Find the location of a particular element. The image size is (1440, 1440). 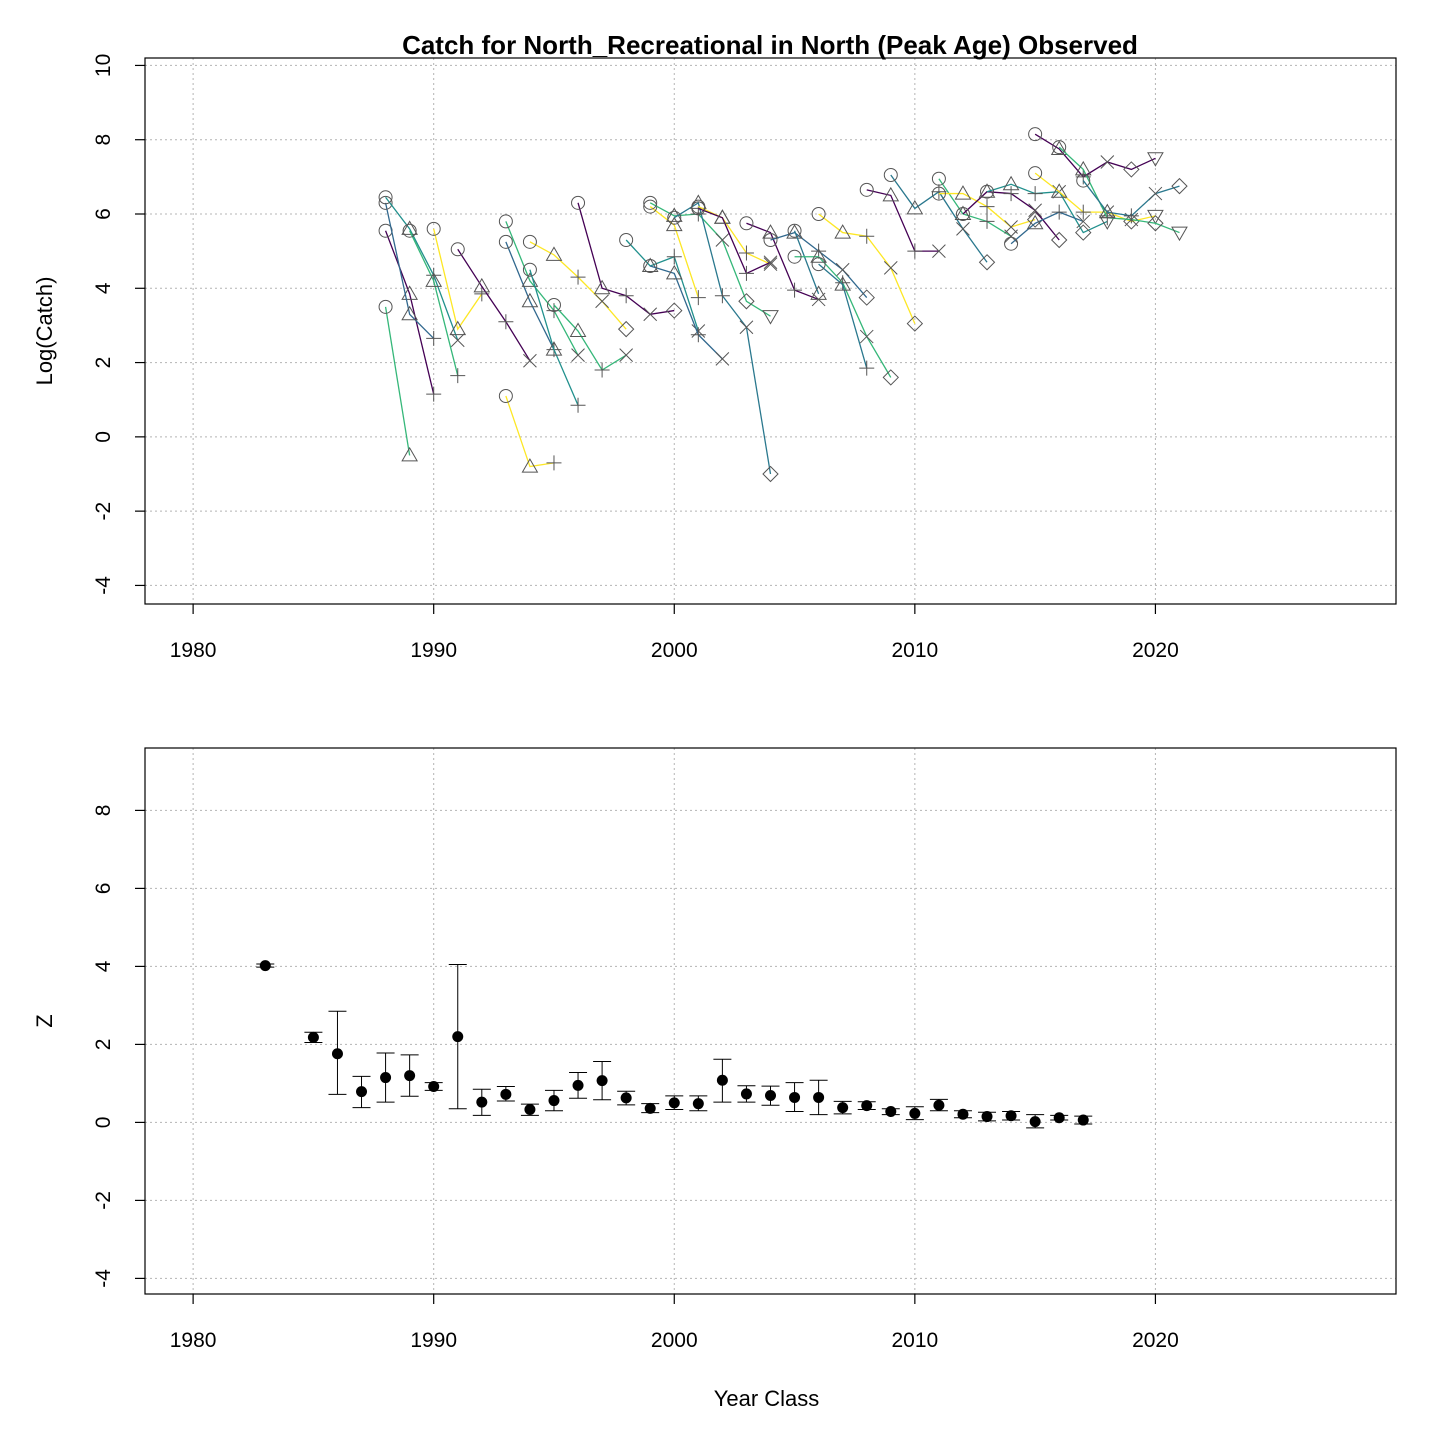

y-tick-label: 2 is located at coordinates (103, 363).